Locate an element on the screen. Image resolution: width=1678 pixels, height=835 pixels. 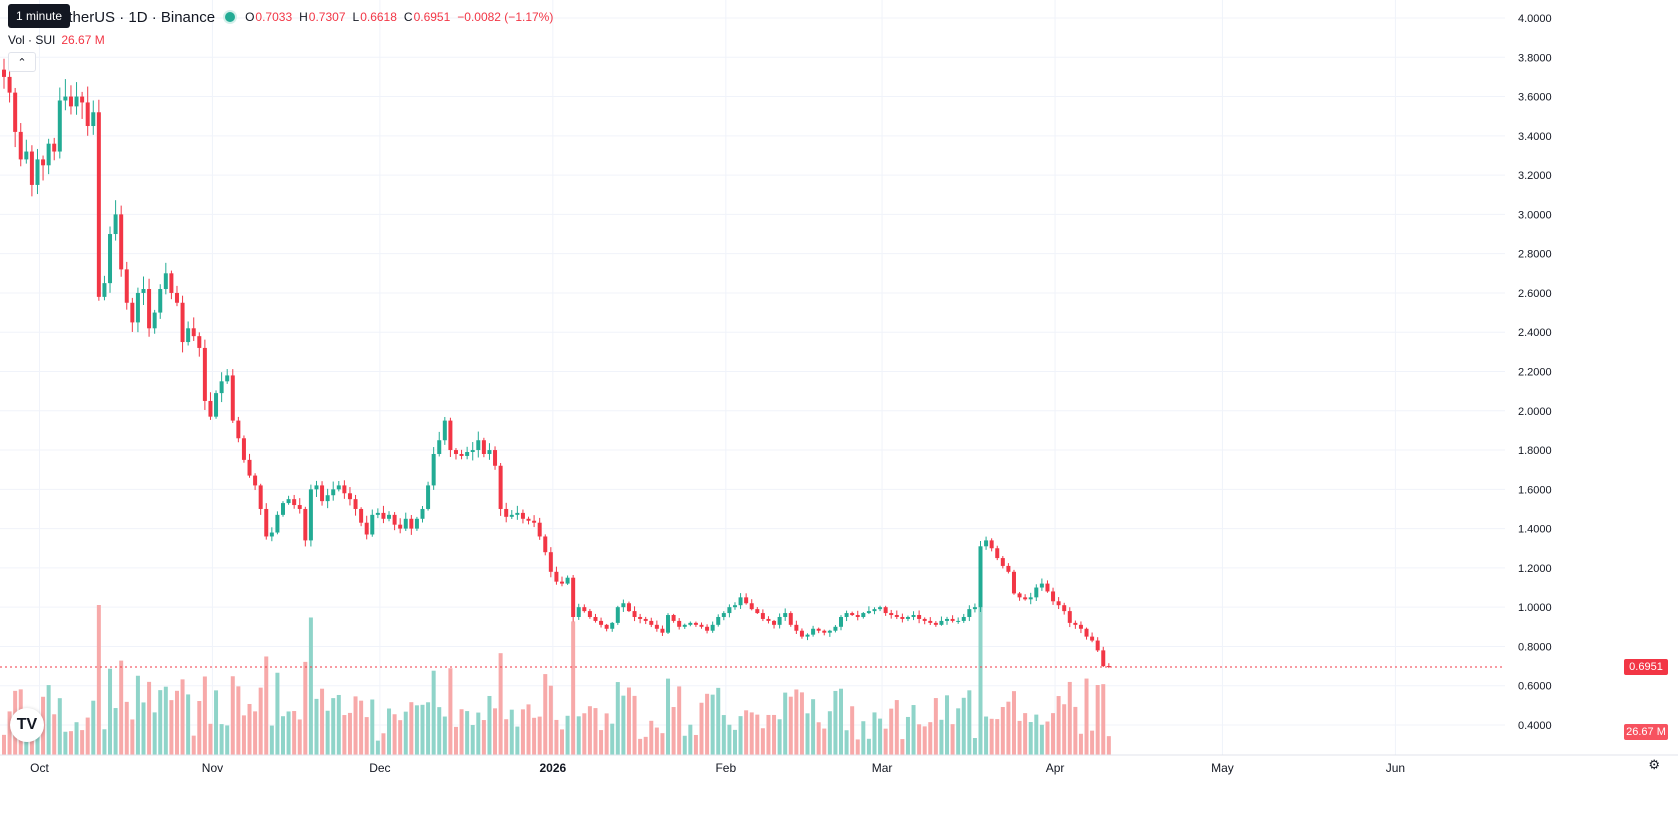
volume-legend-label: Vol · SUI is located at coordinates (32, 40).